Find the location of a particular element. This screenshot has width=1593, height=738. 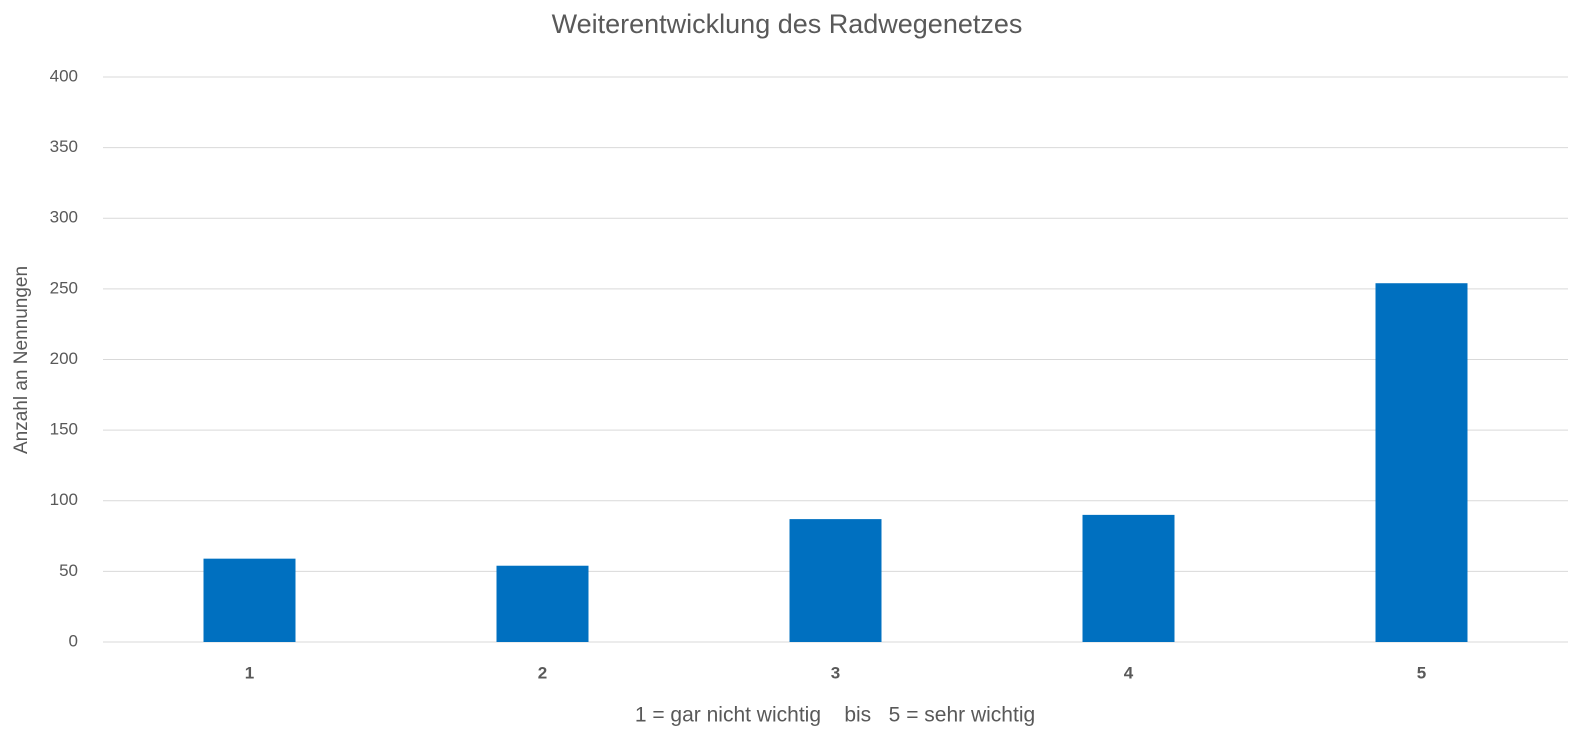

y-tick-label: 50 is located at coordinates (68, 570).